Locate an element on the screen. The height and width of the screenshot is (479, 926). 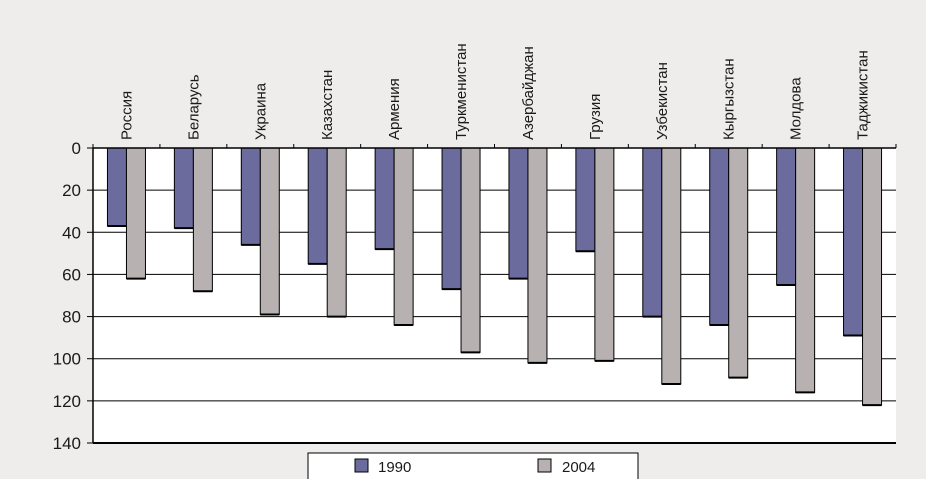
category-label: Беларусь is located at coordinates (193, 107).